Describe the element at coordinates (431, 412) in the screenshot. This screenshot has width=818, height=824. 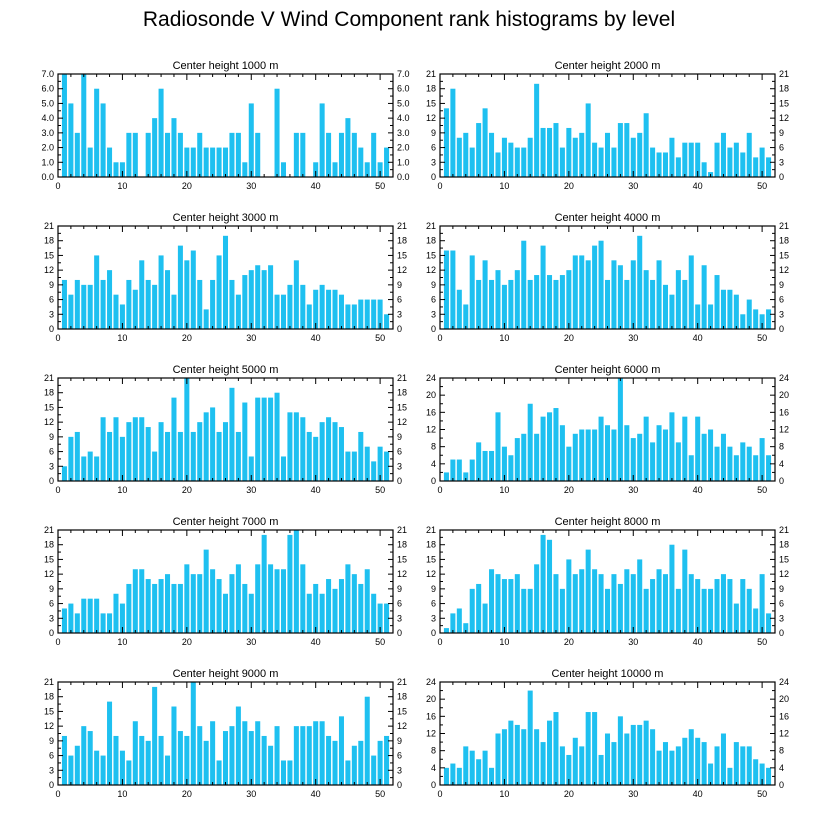
I see `y-tick-label: 16` at that location.